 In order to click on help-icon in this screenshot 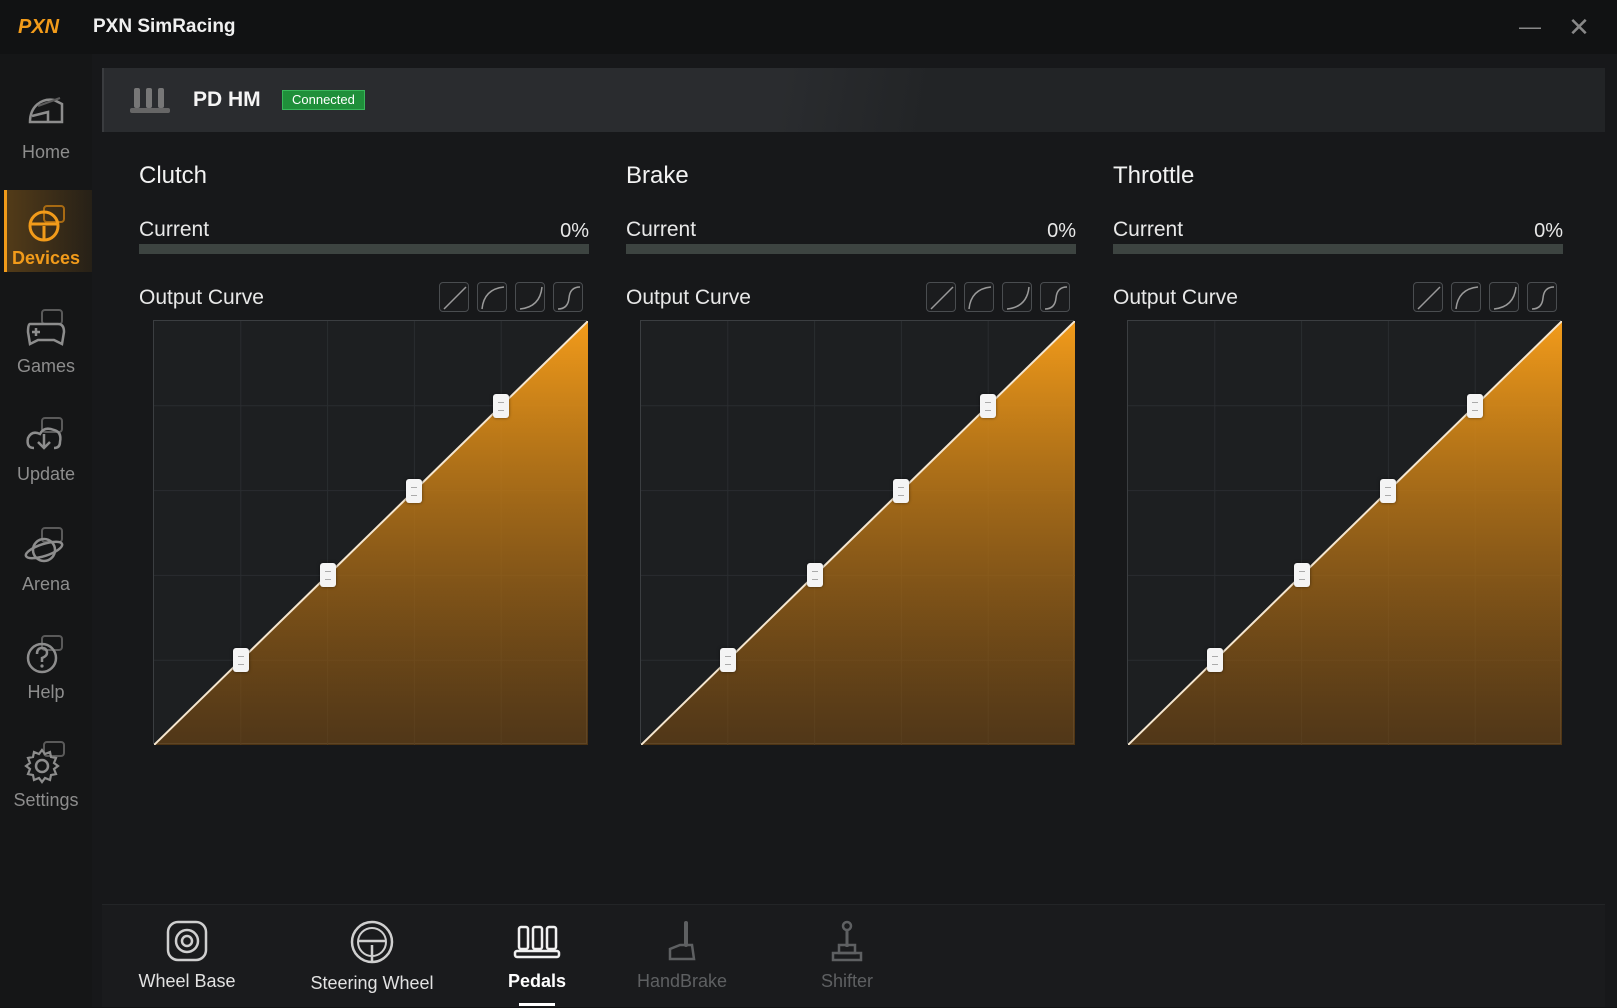, I will do `click(44, 654)`.